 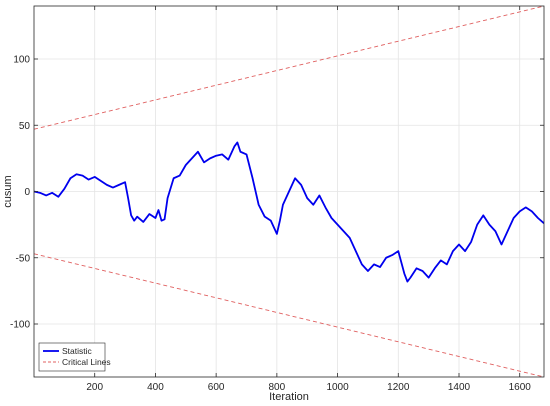 I want to click on x-tick-label: 1400, so click(x=459, y=387).